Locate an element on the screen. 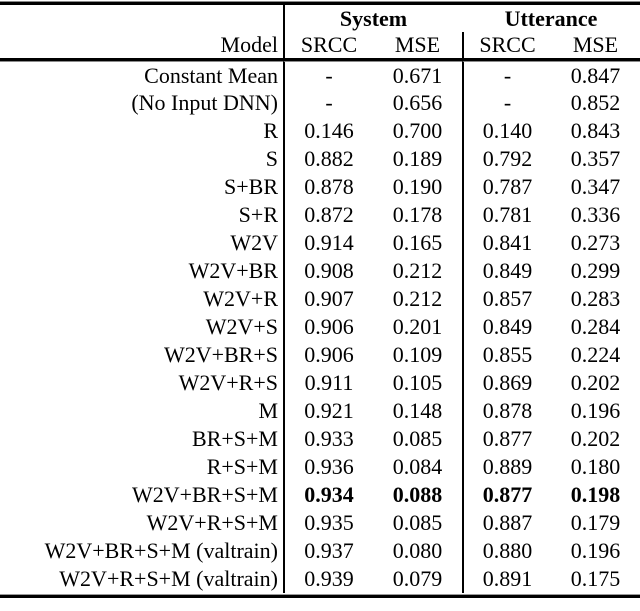 This screenshot has width=640, height=611. group-header-row: System Utterance is located at coordinates (320, 18).